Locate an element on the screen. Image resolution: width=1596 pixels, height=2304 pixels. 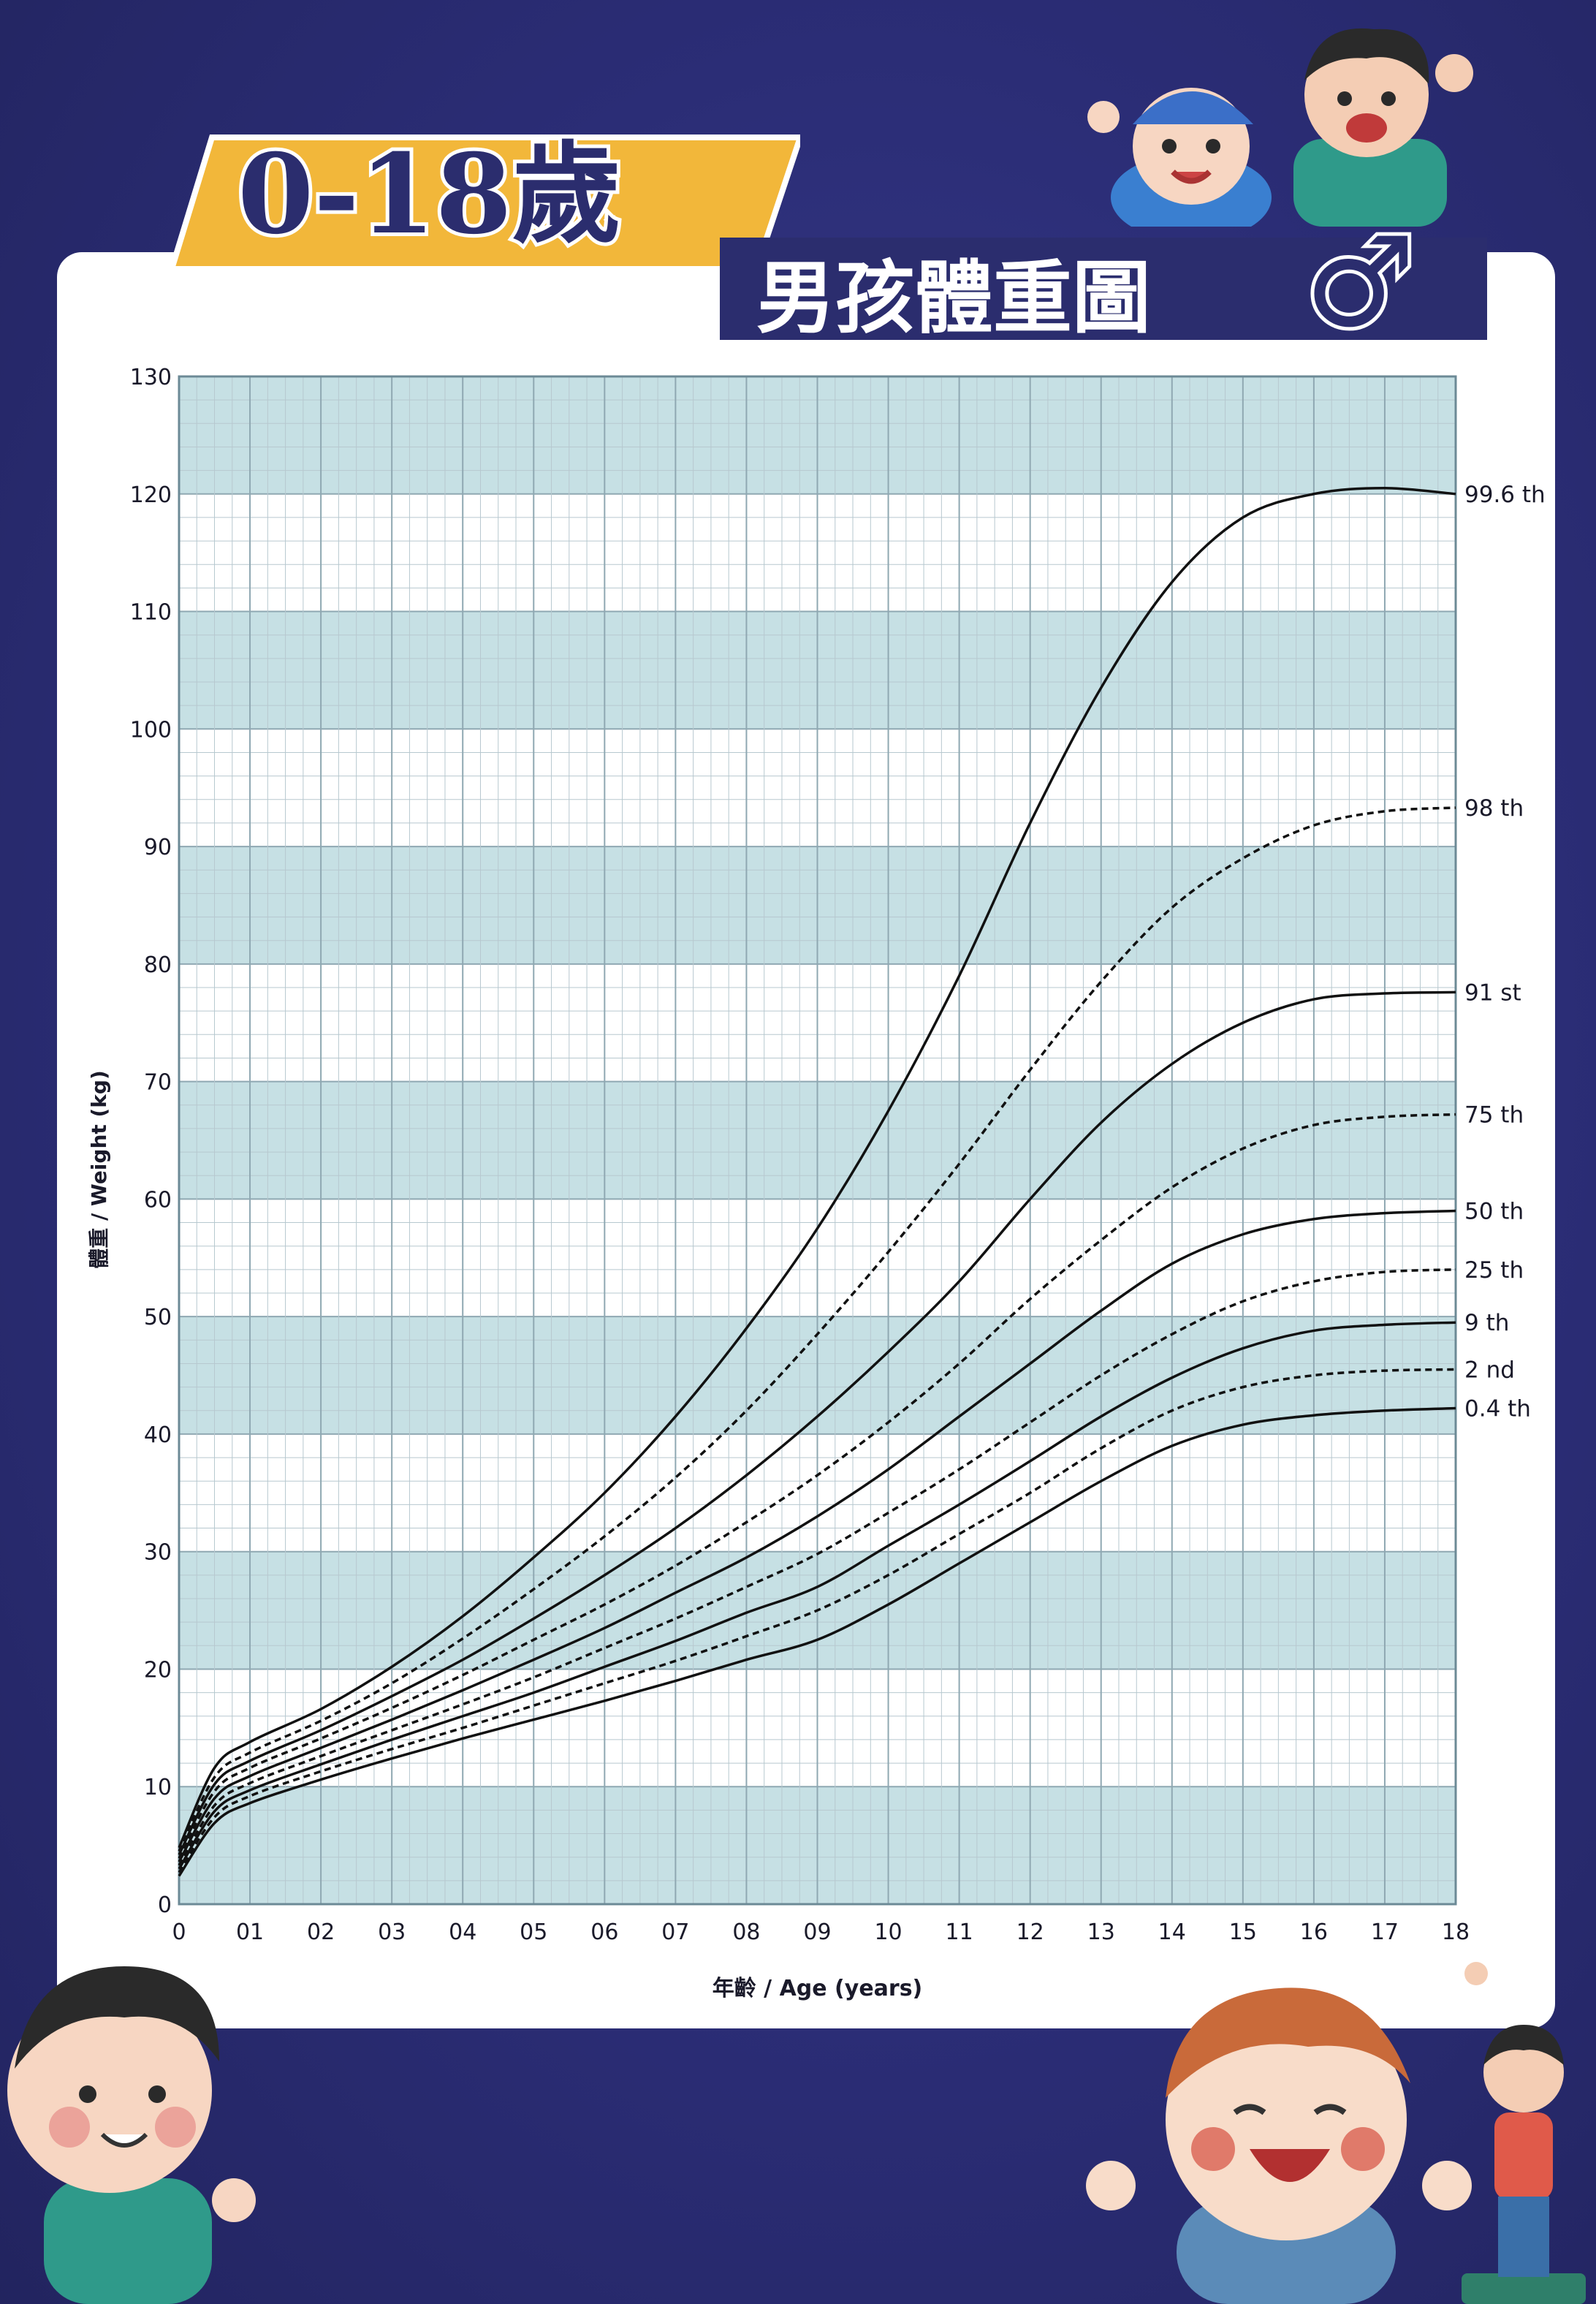
y-tick-label: 100 is located at coordinates (151, 730).